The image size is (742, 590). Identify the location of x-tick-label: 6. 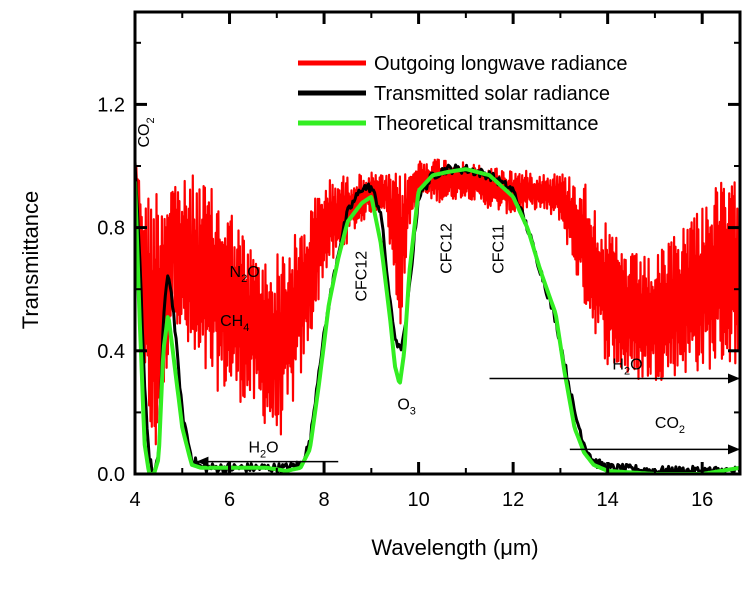
(229, 500).